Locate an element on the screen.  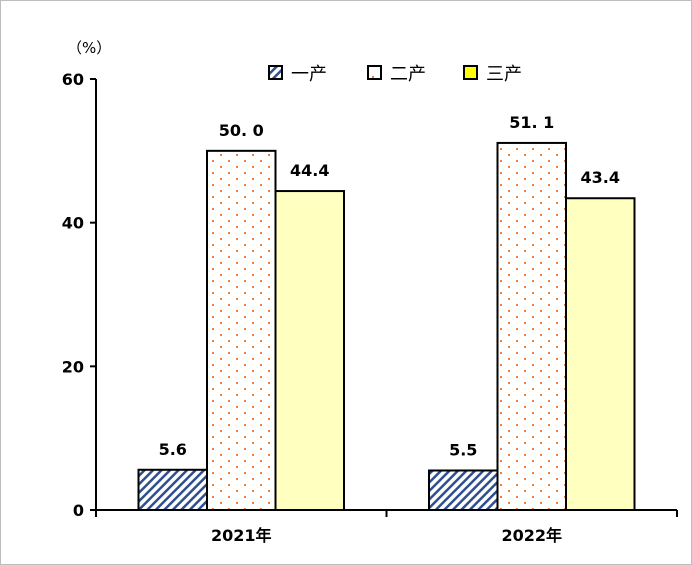
x-tick-label: 2021年 is located at coordinates (241, 535).